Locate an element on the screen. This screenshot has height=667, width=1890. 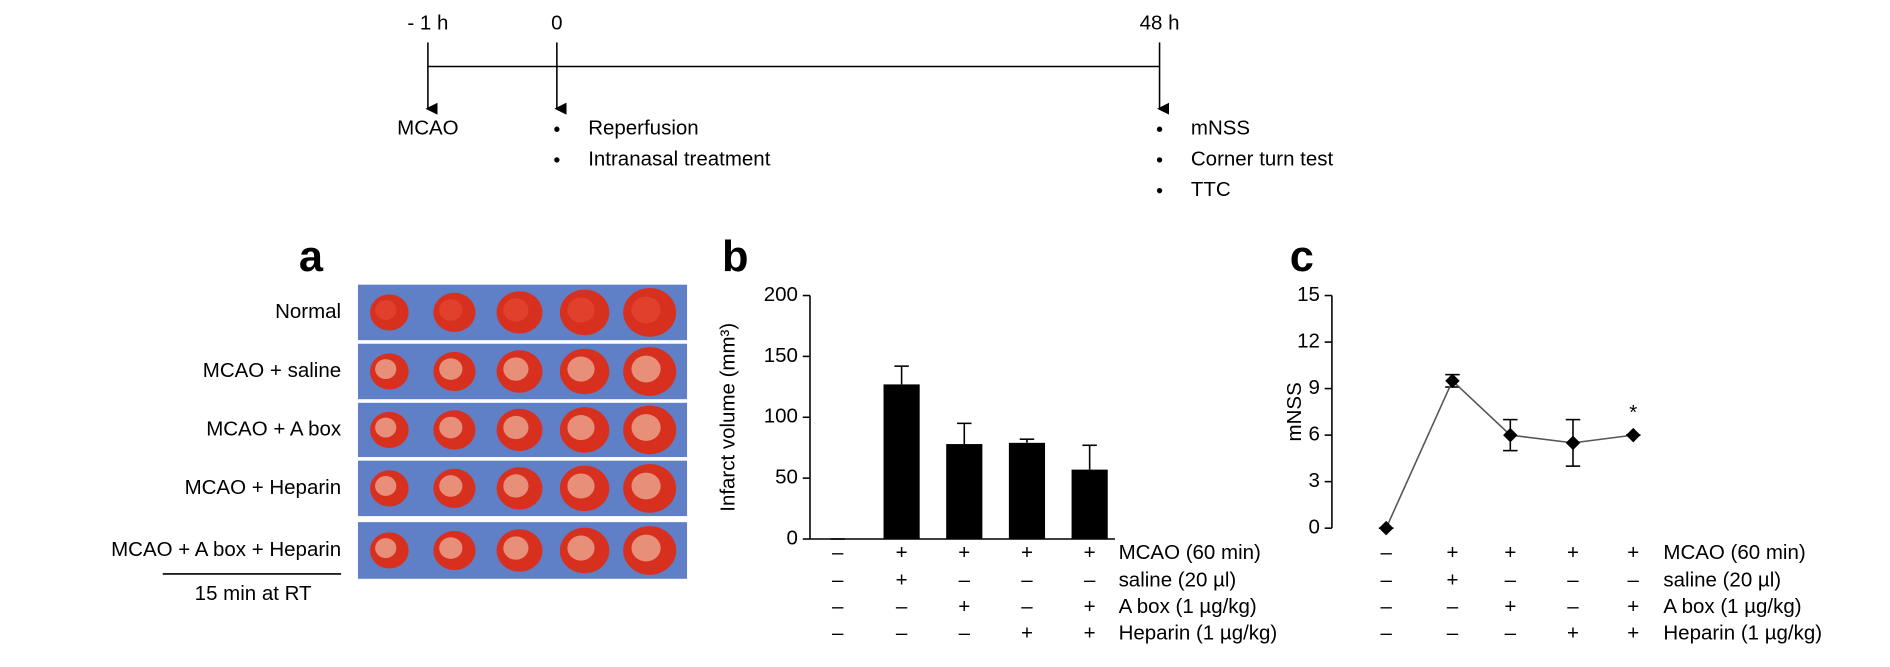
row-label: MCAO + A box + Heparin is located at coordinates (226, 549).